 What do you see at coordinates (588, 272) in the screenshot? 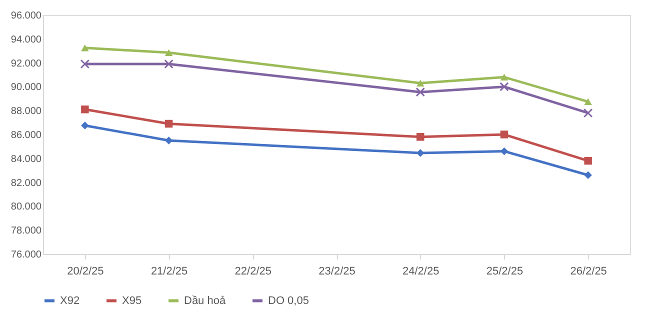
I see `x-tick-label: 26/2/25` at bounding box center [588, 272].